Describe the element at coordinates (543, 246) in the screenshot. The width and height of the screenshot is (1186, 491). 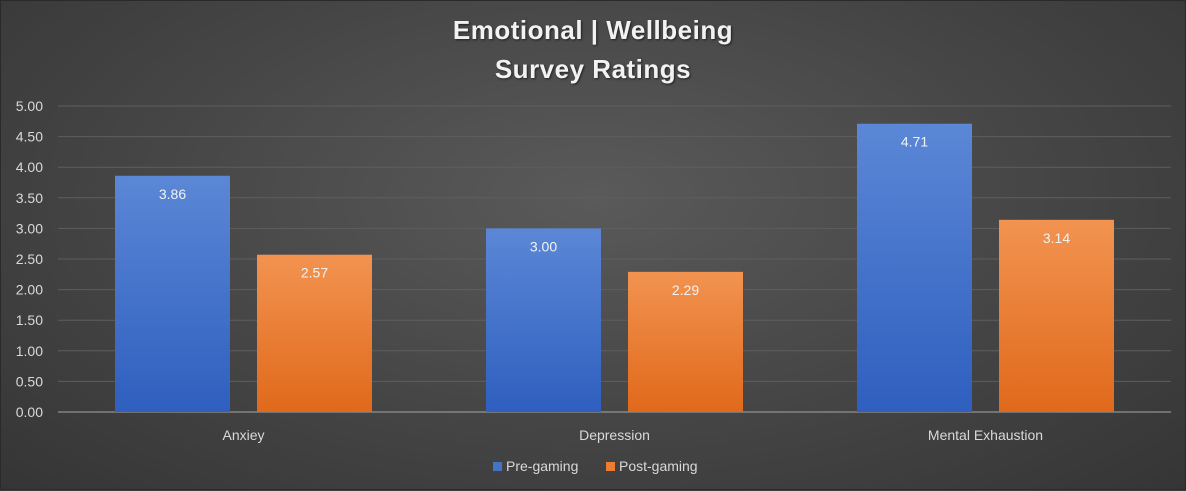
I see `data-label: 3.00` at that location.